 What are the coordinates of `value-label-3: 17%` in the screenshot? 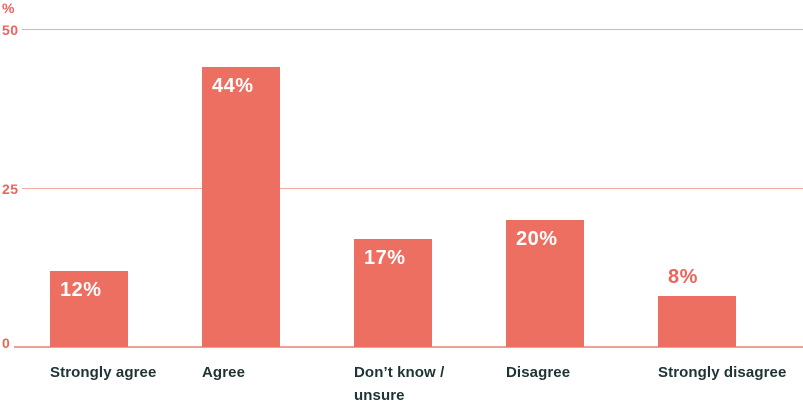 It's located at (385, 257).